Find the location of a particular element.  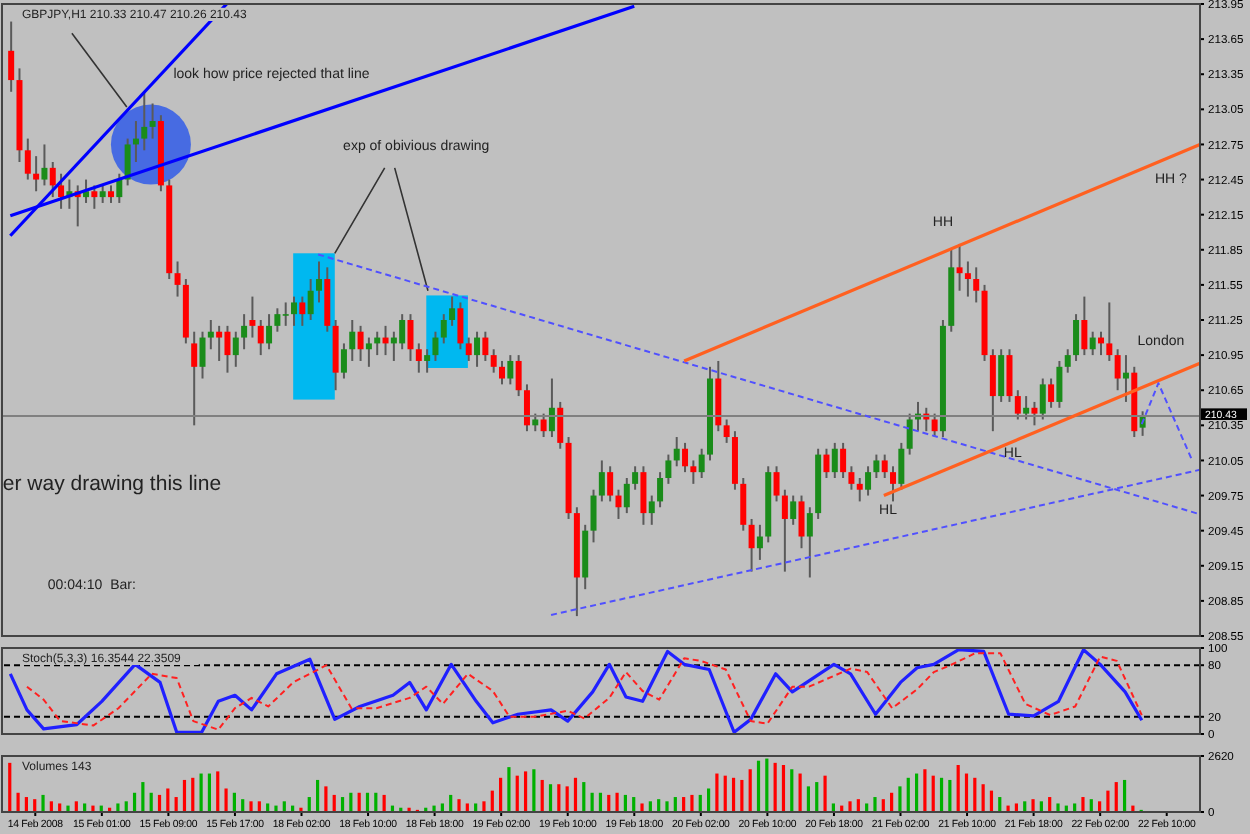

annotation: er way drawing this line is located at coordinates (112, 483).